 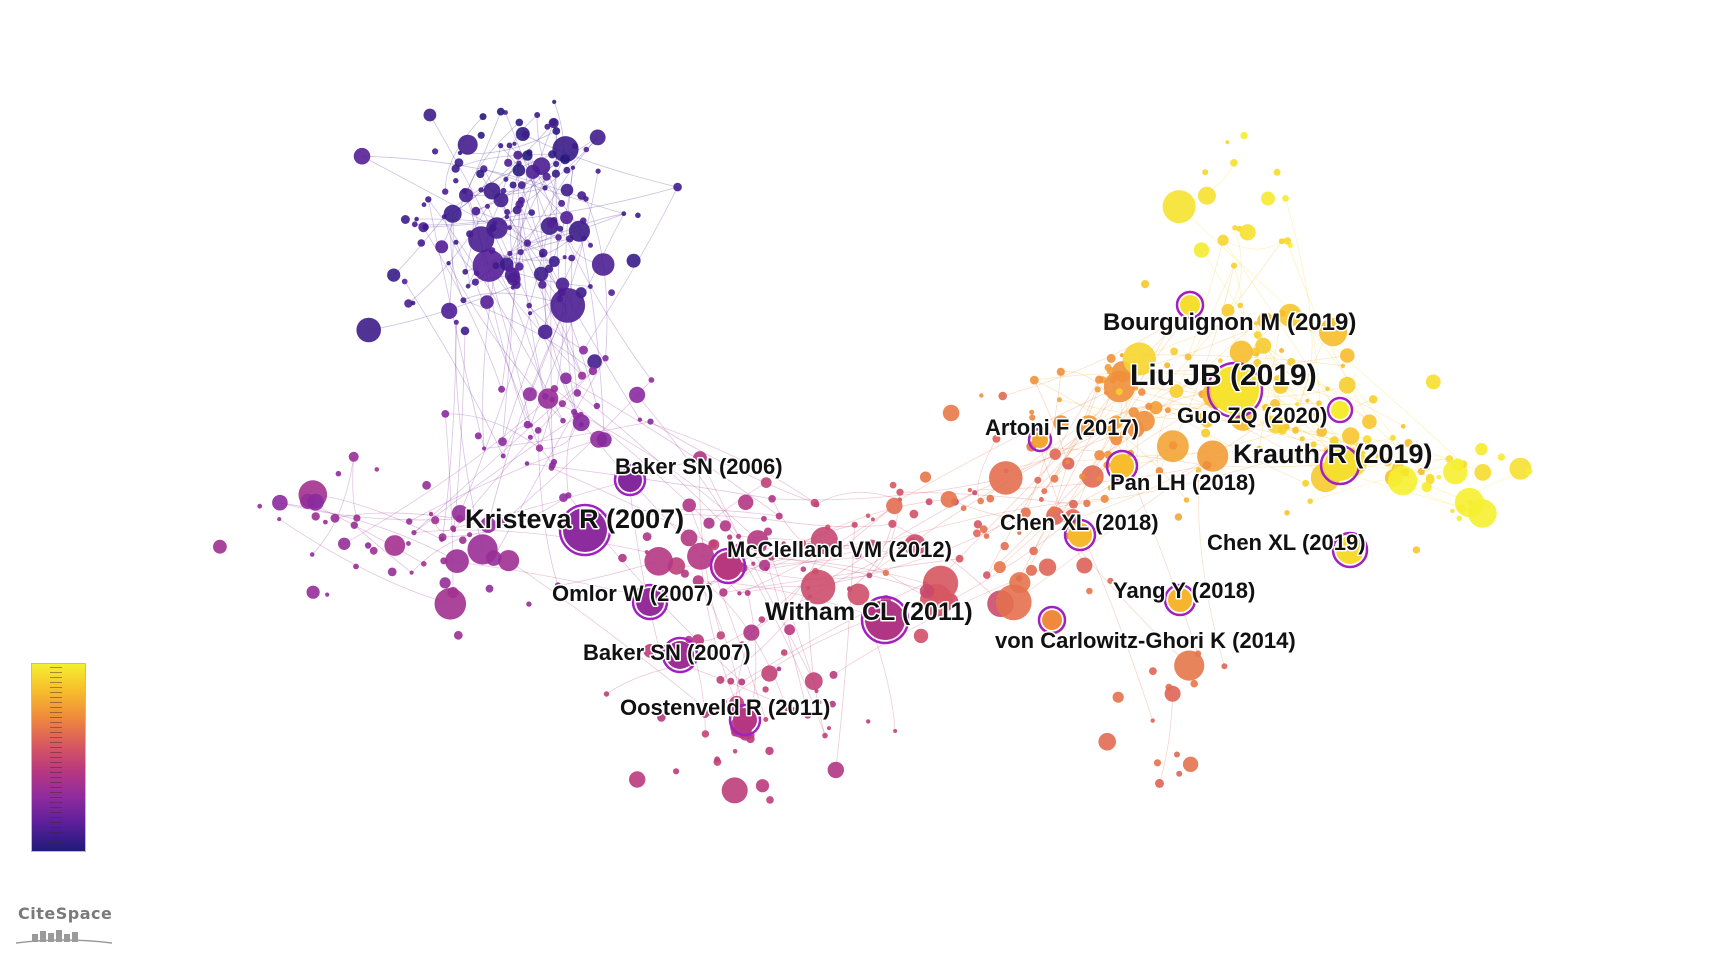 What do you see at coordinates (1040, 440) in the screenshot?
I see `key-citation-node-artoni` at bounding box center [1040, 440].